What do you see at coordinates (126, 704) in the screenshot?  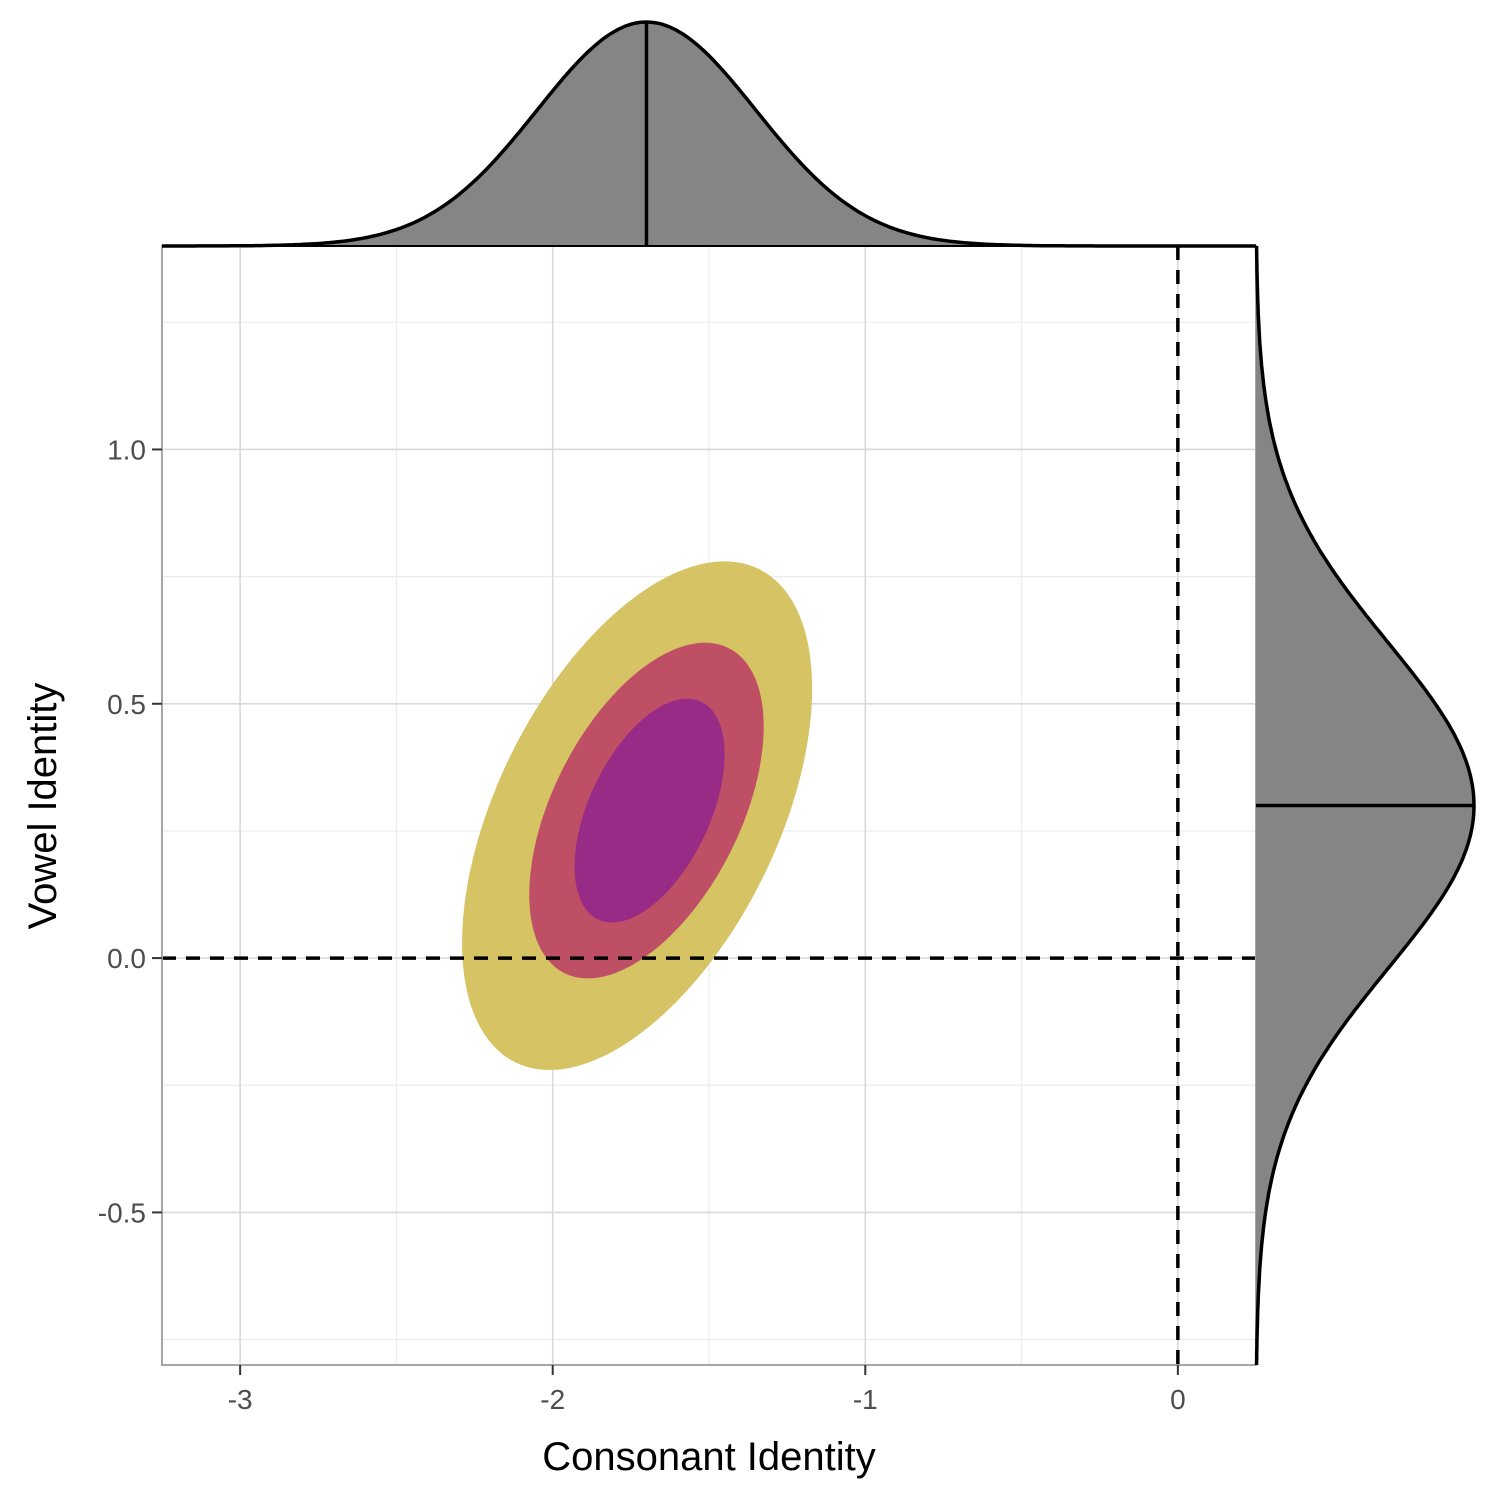 I see `y-tick-label: 0.5` at bounding box center [126, 704].